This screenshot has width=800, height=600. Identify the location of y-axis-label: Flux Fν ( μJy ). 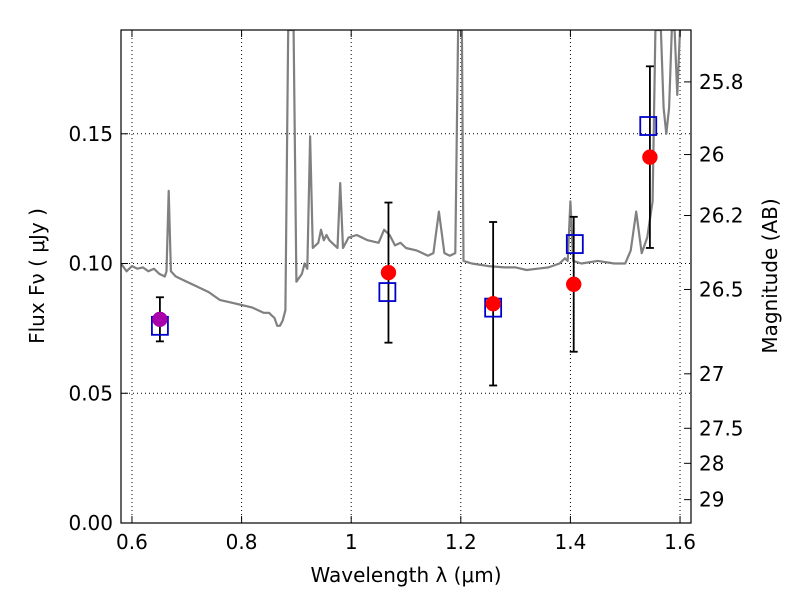
(37, 276).